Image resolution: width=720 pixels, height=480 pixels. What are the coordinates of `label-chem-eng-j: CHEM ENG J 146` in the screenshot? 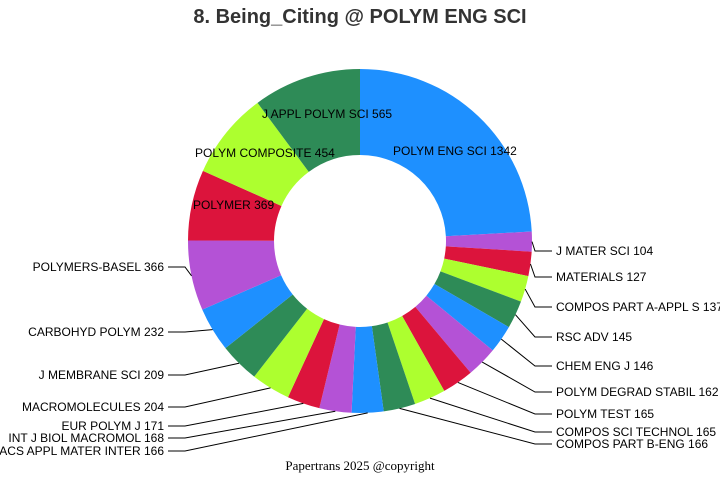 It's located at (605, 366).